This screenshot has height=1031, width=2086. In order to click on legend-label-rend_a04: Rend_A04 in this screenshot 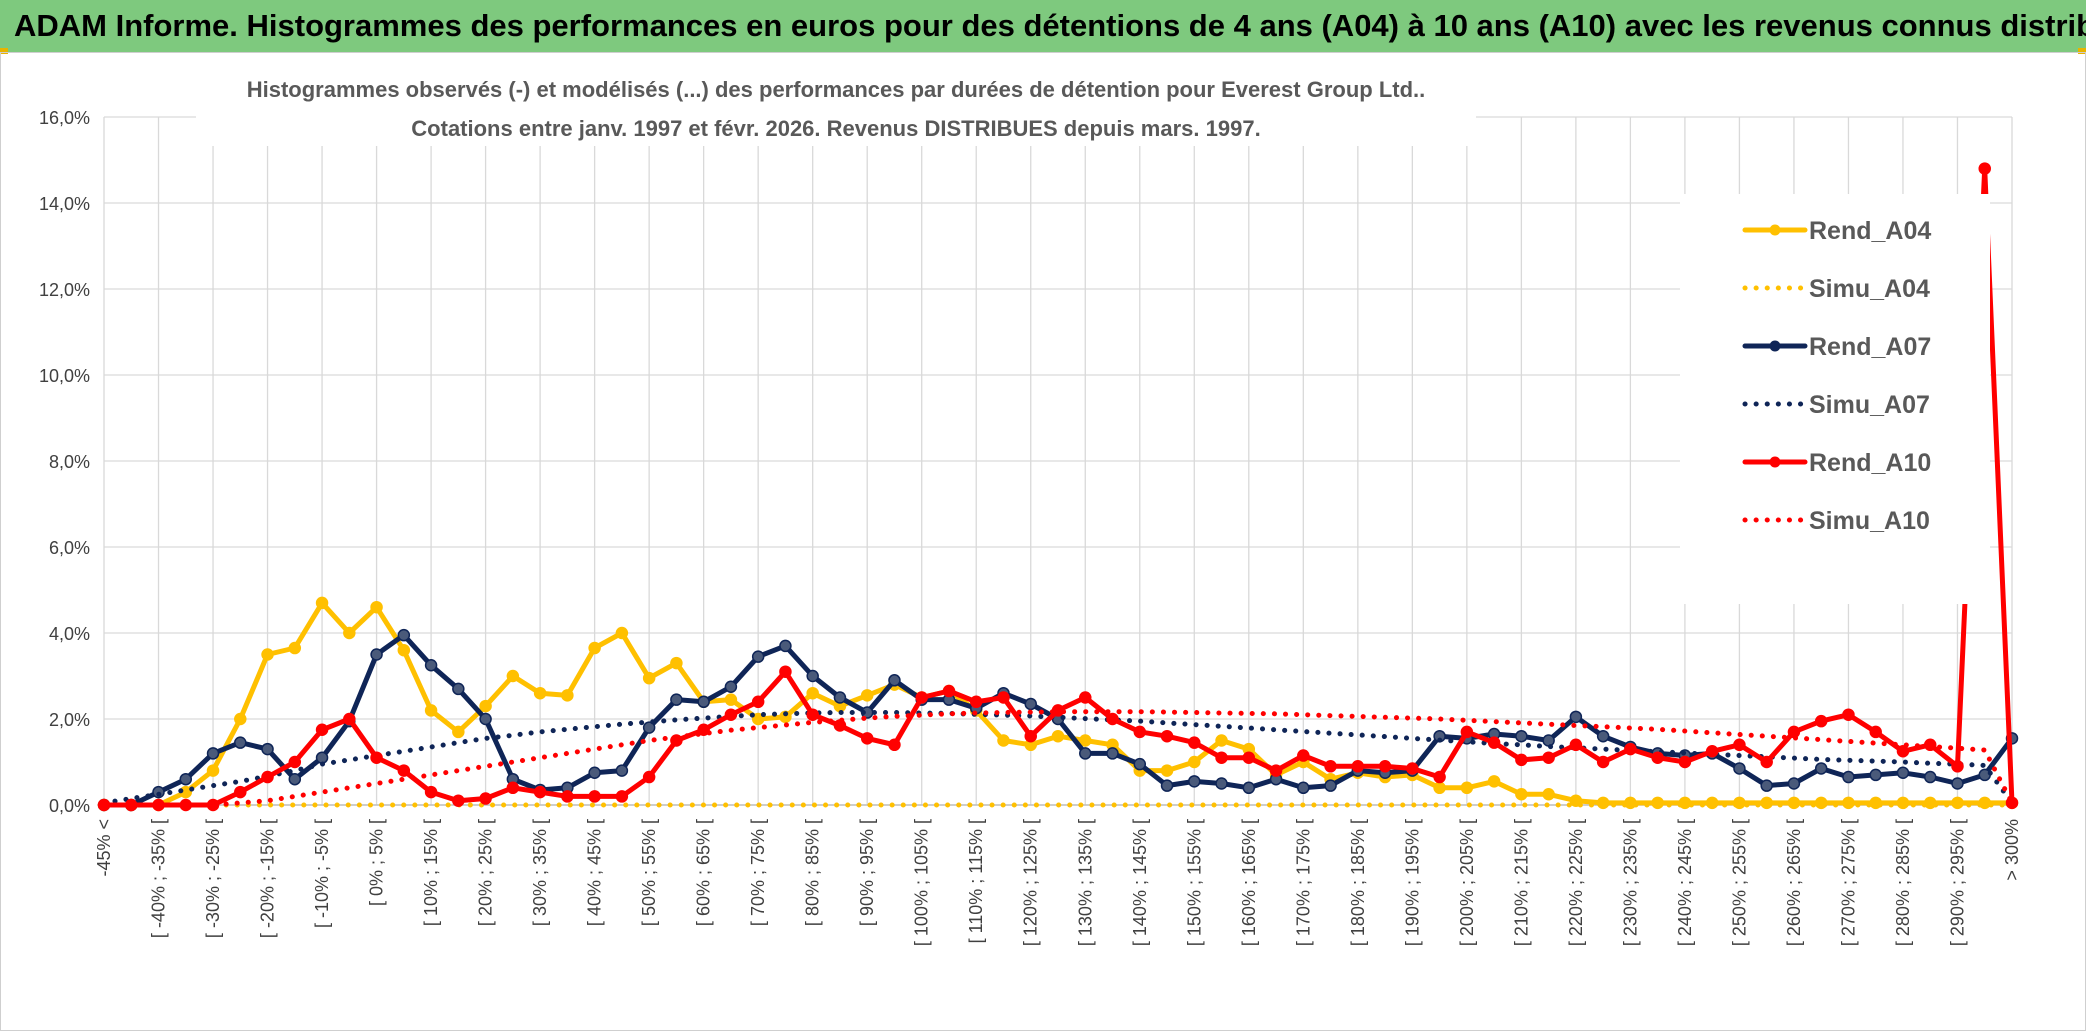, I will do `click(1870, 231)`.